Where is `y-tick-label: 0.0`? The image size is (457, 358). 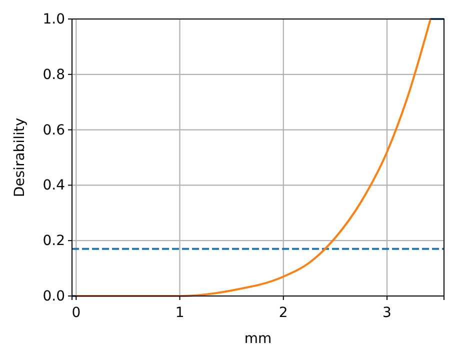 y-tick-label: 0.0 is located at coordinates (53, 296).